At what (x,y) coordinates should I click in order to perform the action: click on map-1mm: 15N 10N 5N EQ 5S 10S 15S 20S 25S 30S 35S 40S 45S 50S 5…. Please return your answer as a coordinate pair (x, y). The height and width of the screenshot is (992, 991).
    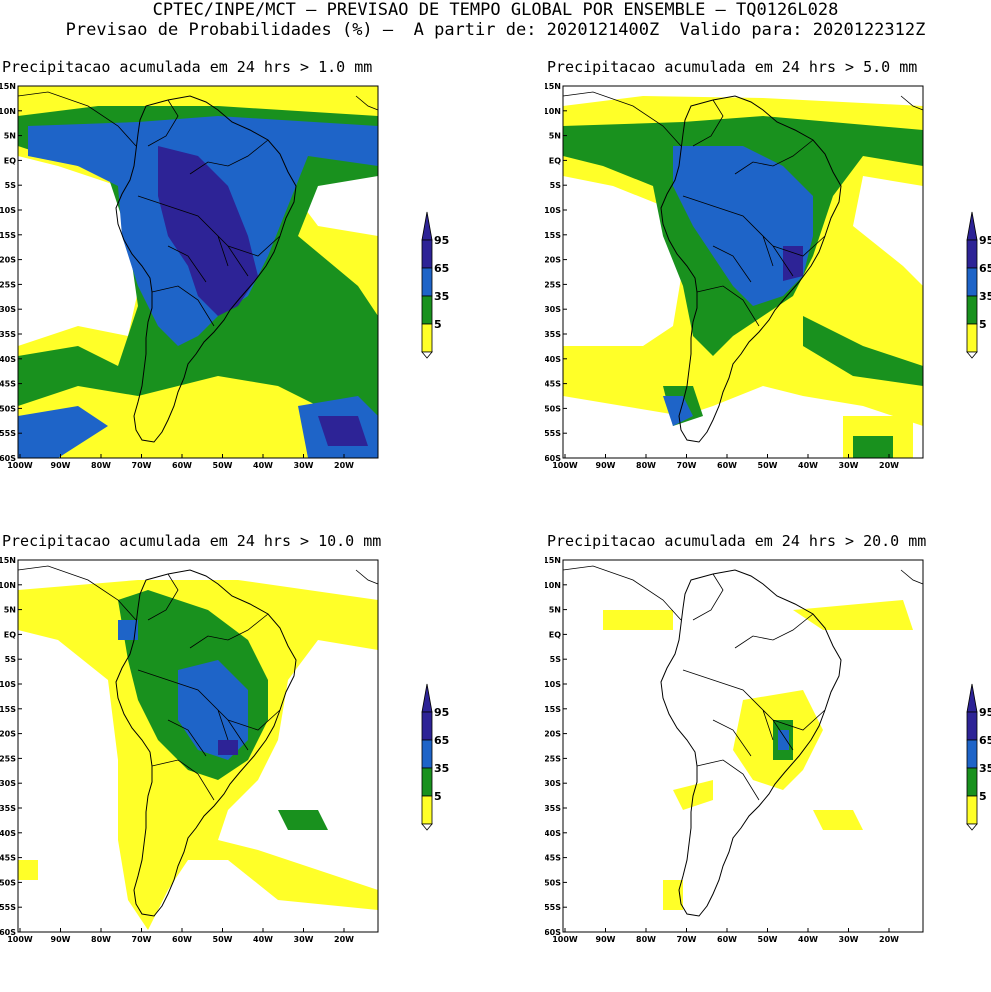
    Looking at the image, I should click on (189, 276).